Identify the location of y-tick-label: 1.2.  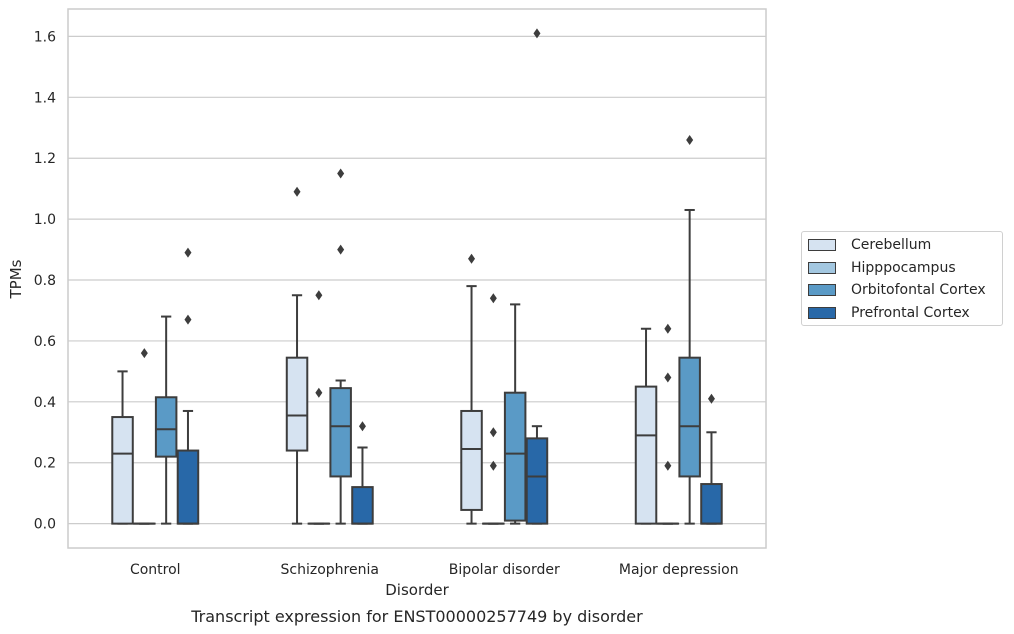
(45, 159).